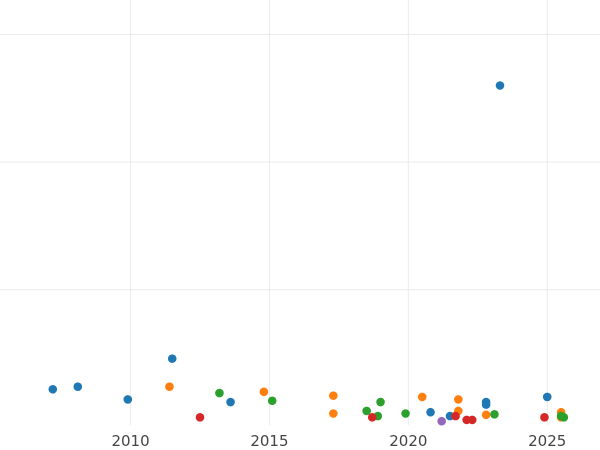 This screenshot has width=600, height=450. What do you see at coordinates (547, 441) in the screenshot?
I see `x-tick-label: 2025` at bounding box center [547, 441].